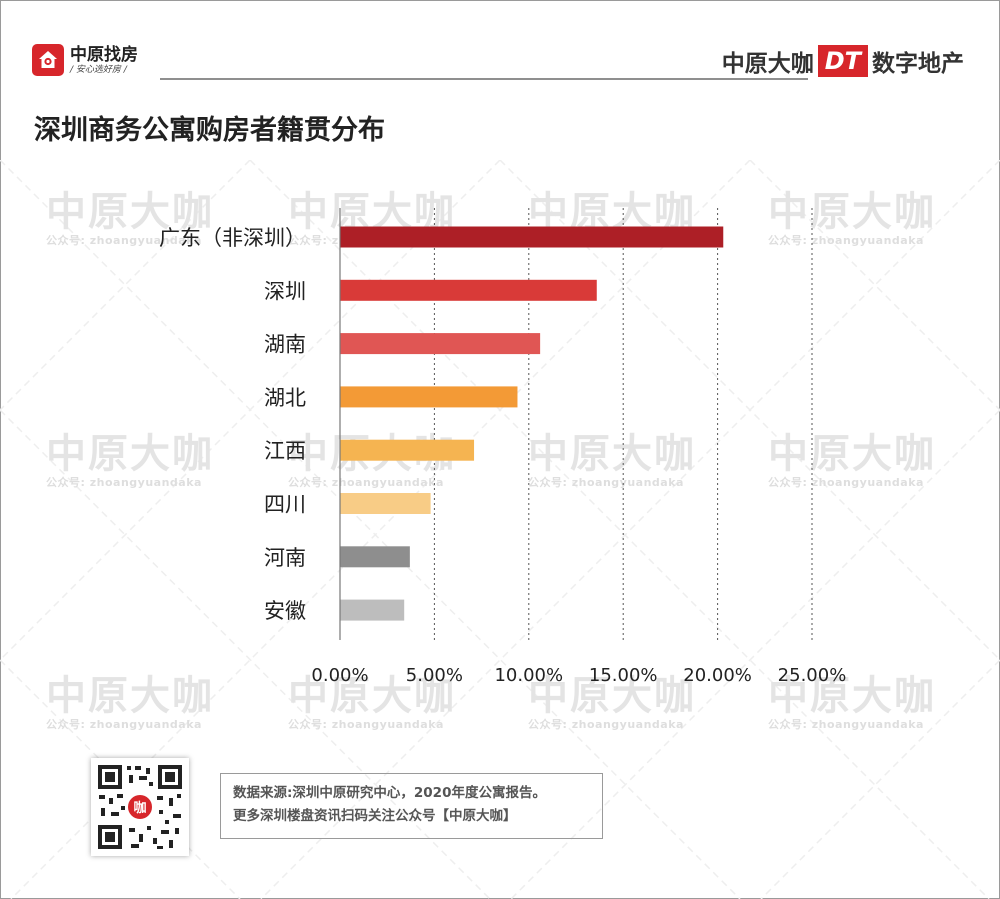 Image resolution: width=1000 pixels, height=899 pixels. I want to click on category-label: 河南, so click(285, 558).